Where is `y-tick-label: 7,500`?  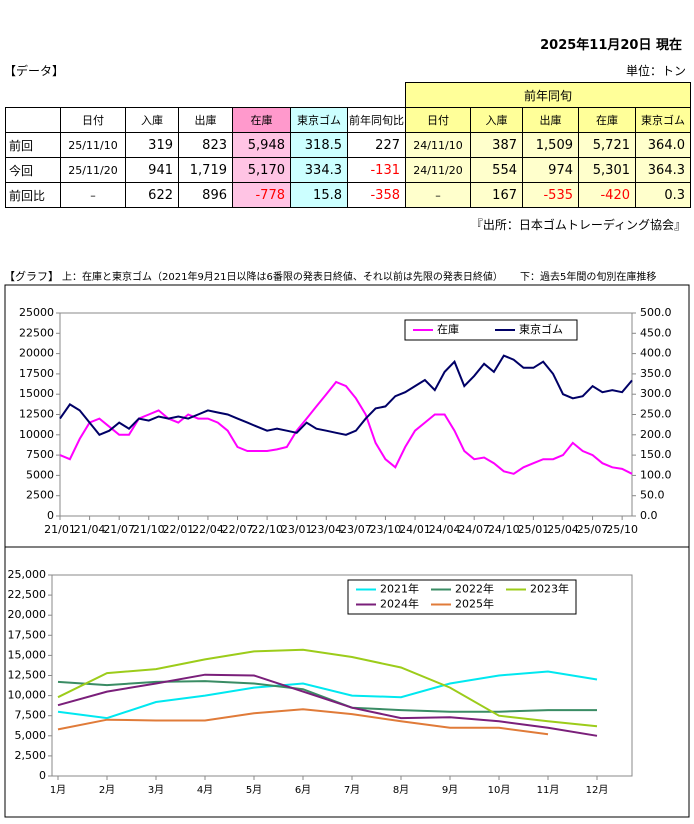 y-tick-label: 7,500 is located at coordinates (31, 715).